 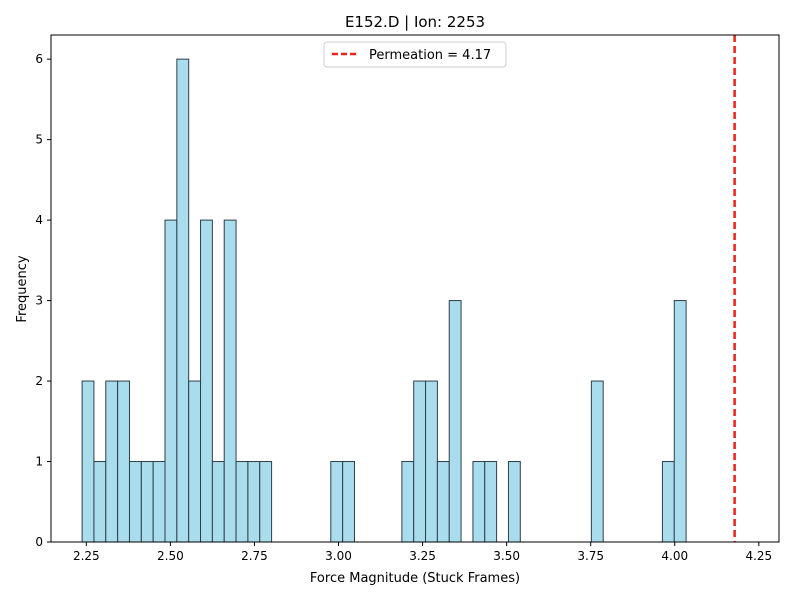 I want to click on x-tick-label: 3.00, so click(x=338, y=556).